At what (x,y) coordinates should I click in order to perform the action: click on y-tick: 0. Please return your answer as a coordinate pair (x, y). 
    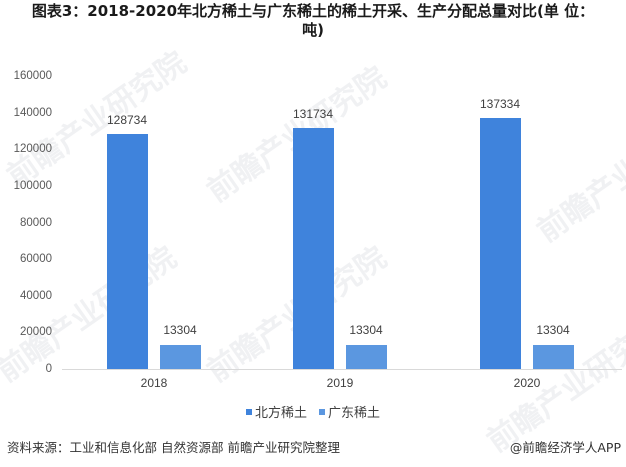
    Looking at the image, I should click on (48, 369).